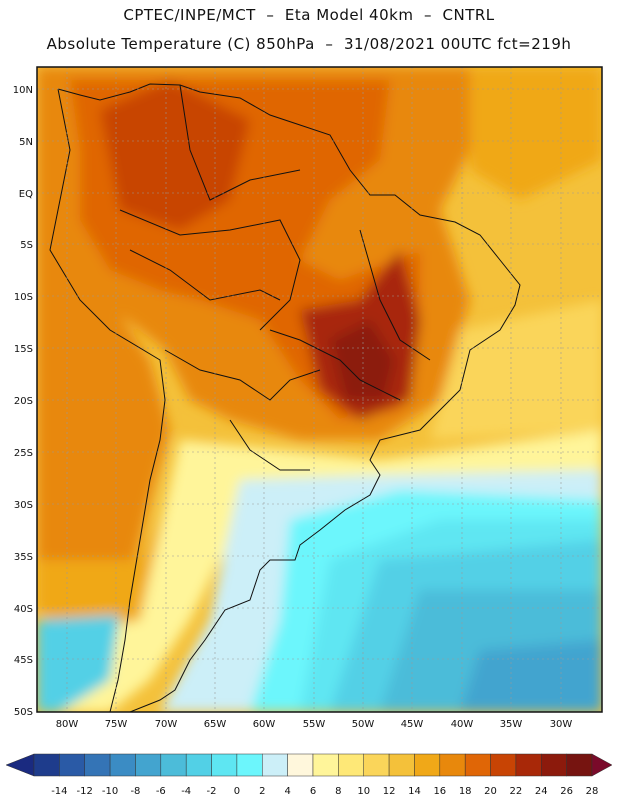 This screenshot has height=800, width=618. Describe the element at coordinates (287, 791) in the screenshot. I see `legend-level-9: 4` at that location.